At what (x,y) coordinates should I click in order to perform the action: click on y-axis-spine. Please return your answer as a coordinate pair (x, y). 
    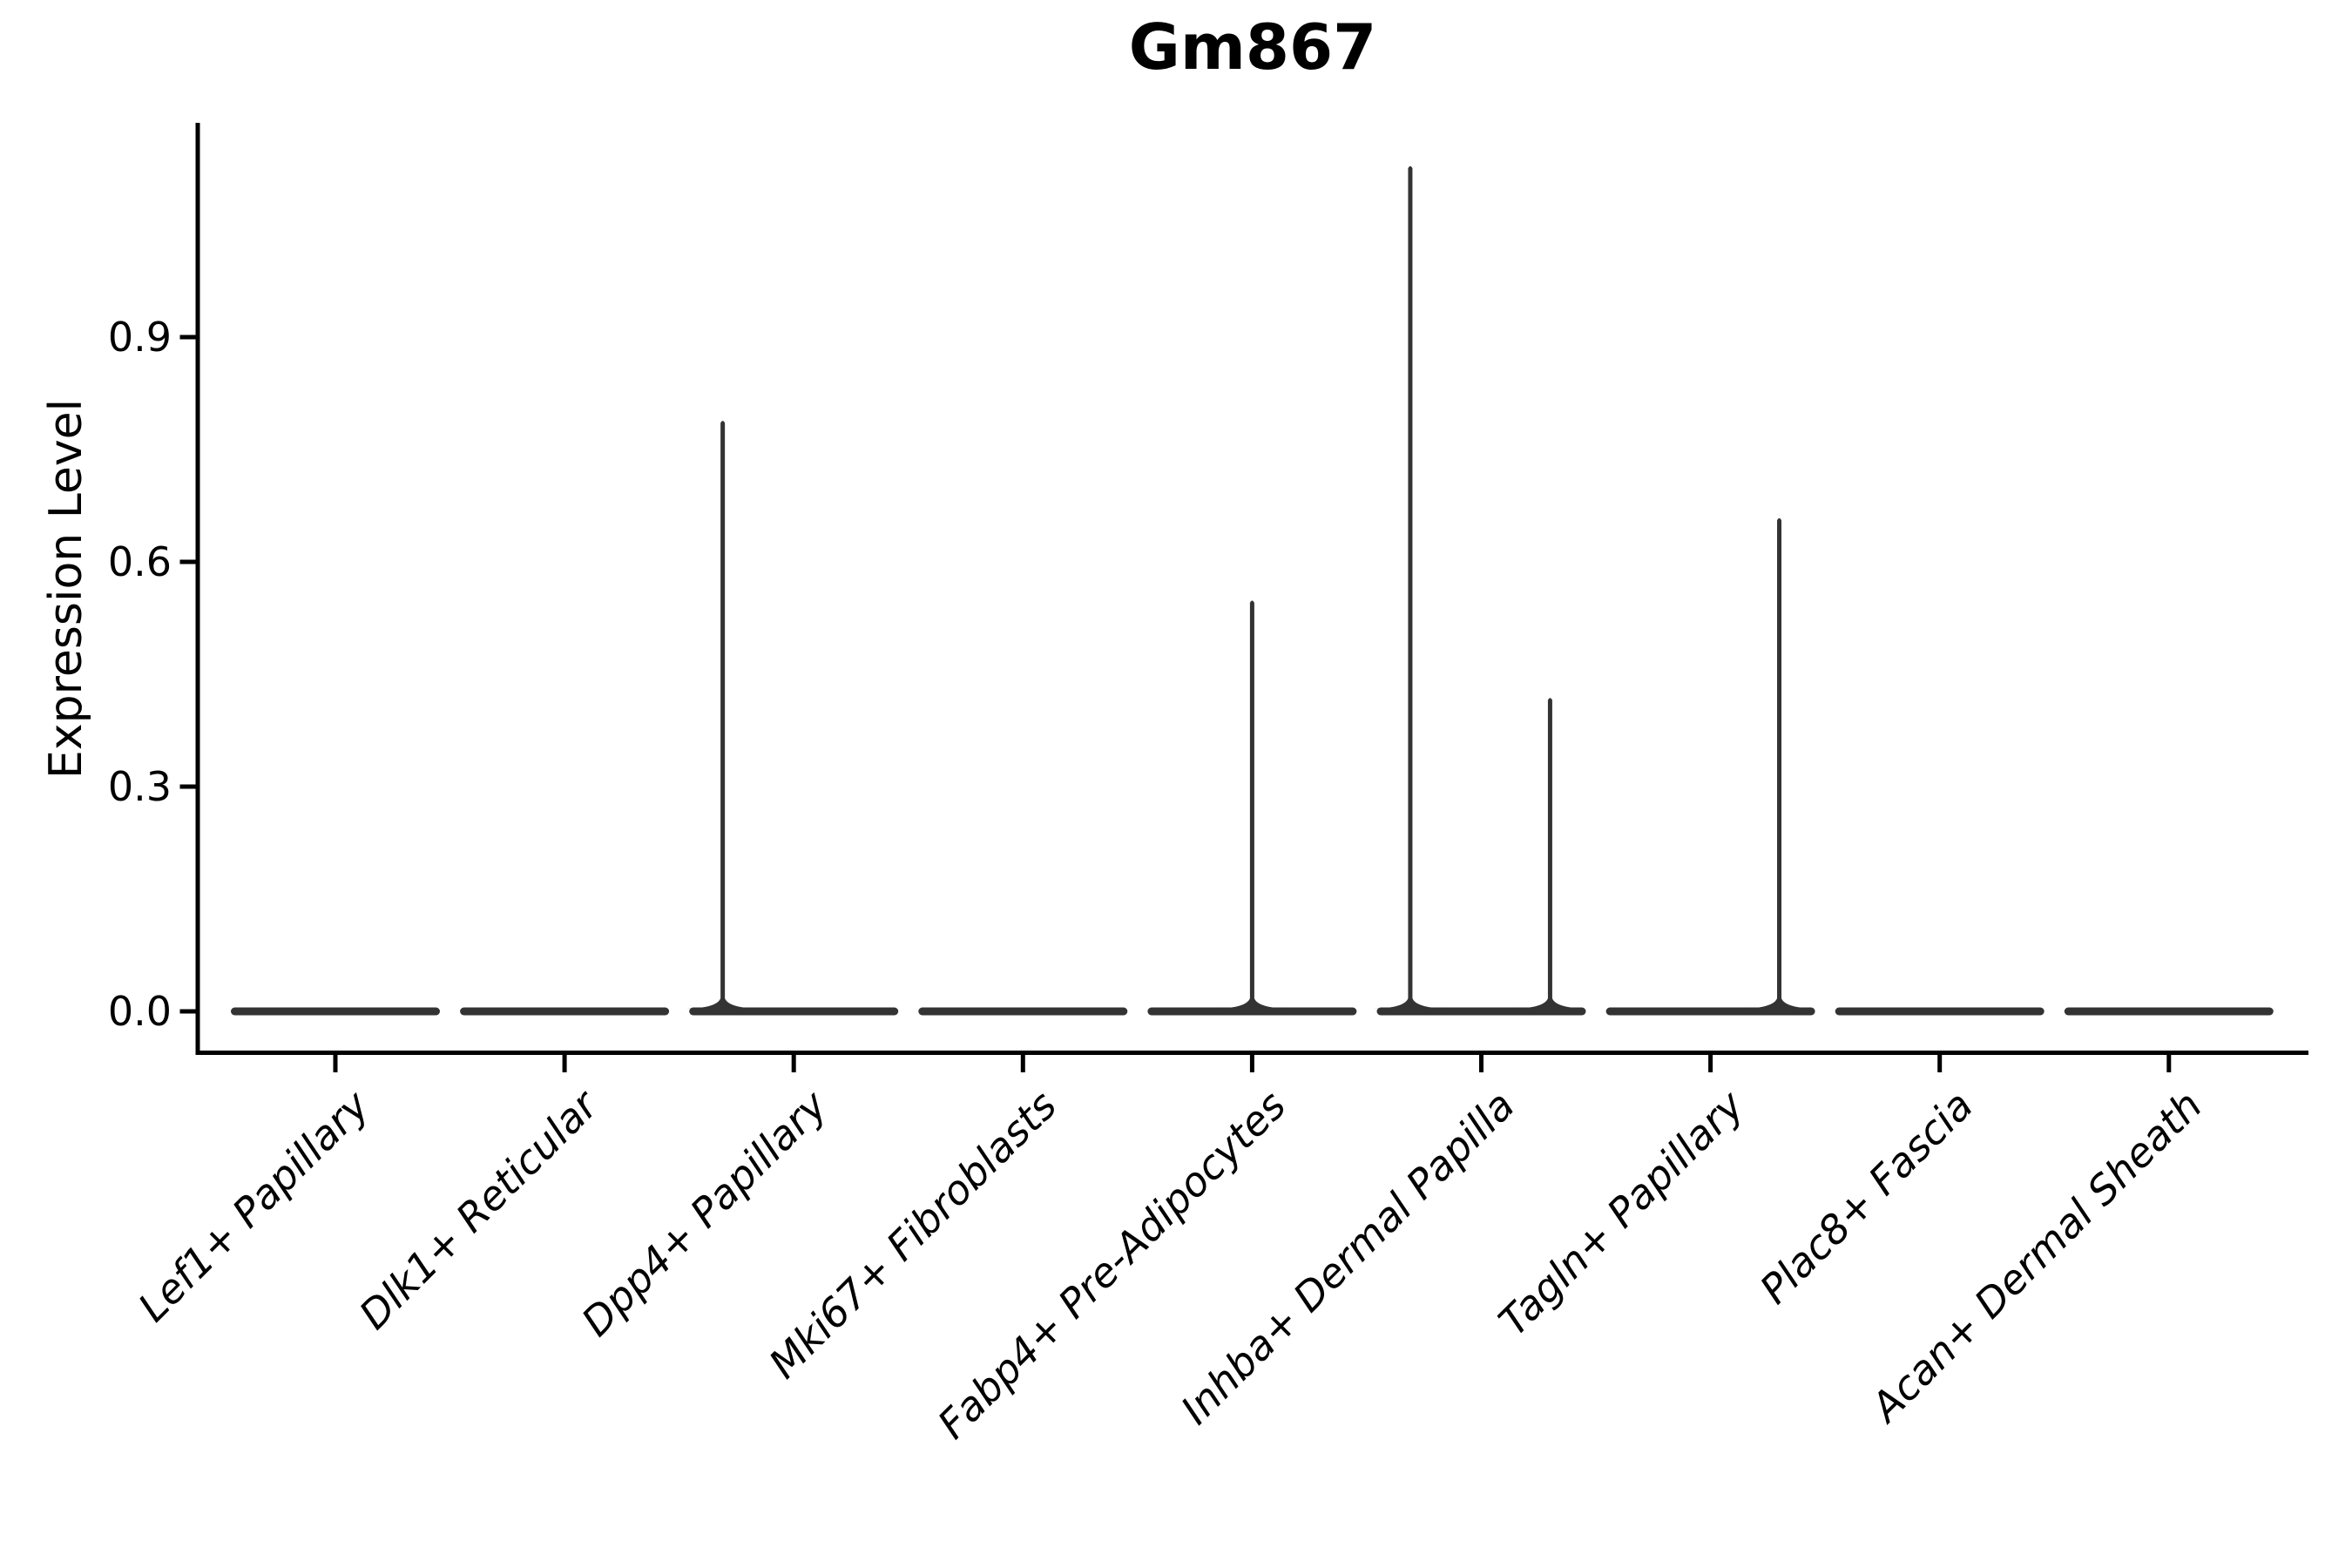
    Looking at the image, I should click on (198, 589).